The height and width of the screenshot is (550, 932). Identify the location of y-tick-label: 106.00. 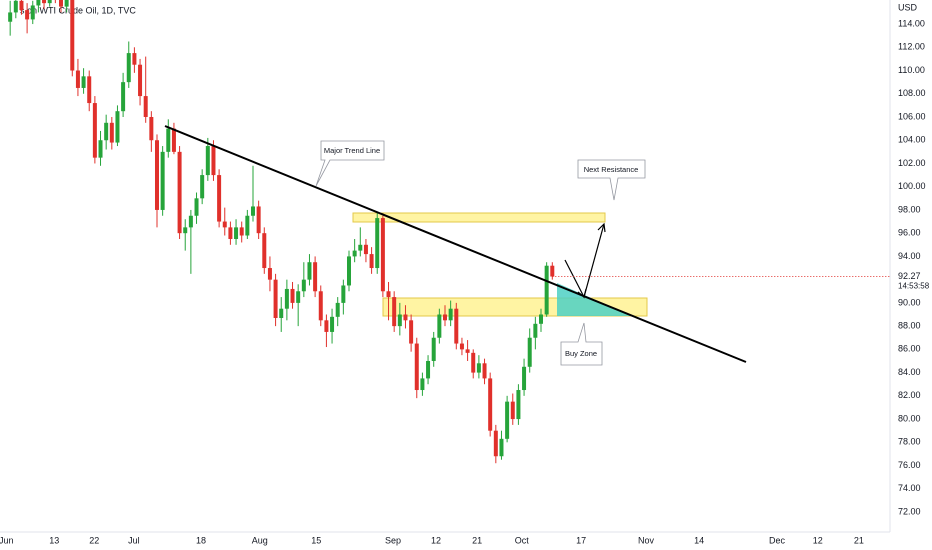
(912, 116).